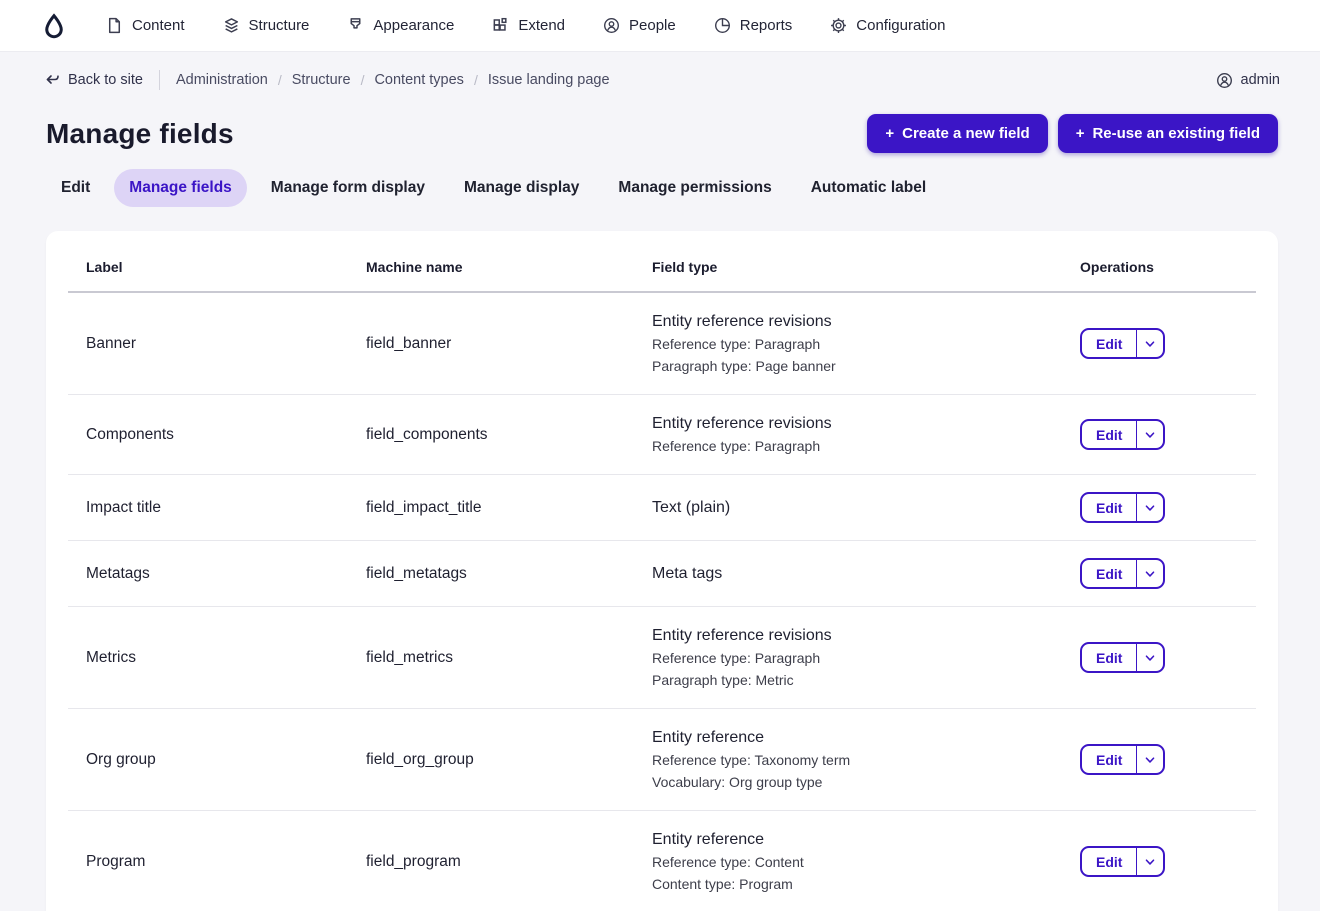 The image size is (1320, 911). What do you see at coordinates (521, 188) in the screenshot?
I see `tab-manage-display: Manage display` at bounding box center [521, 188].